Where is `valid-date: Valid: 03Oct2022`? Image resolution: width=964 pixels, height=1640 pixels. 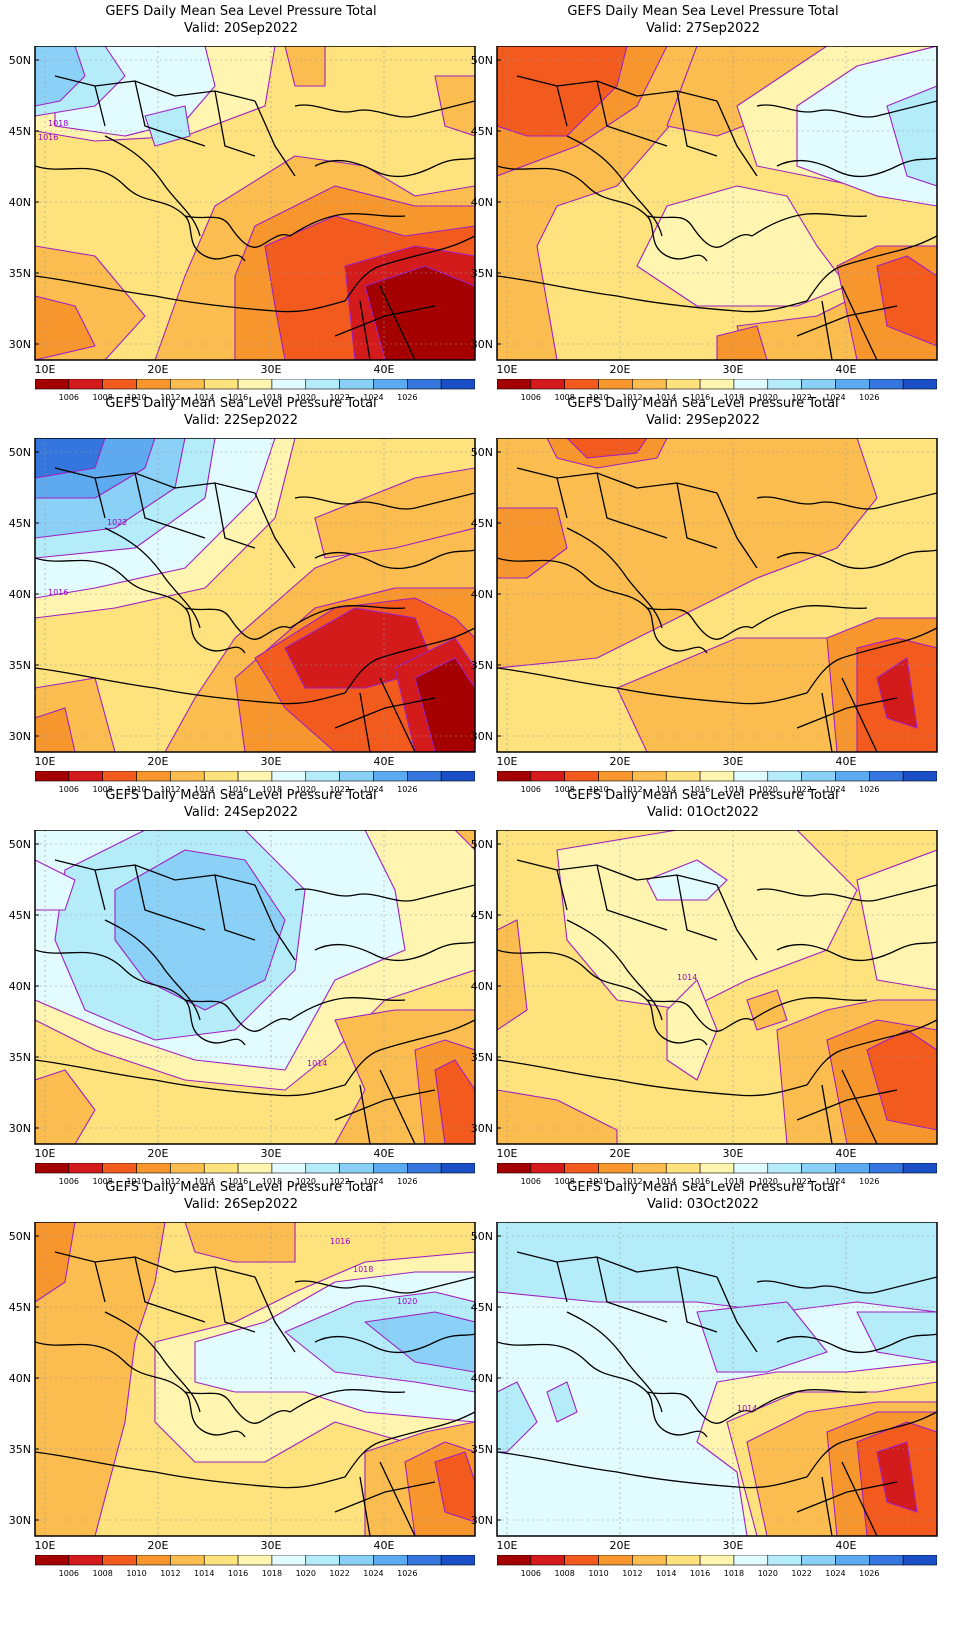 valid-date: Valid: 03Oct2022 is located at coordinates (703, 1204).